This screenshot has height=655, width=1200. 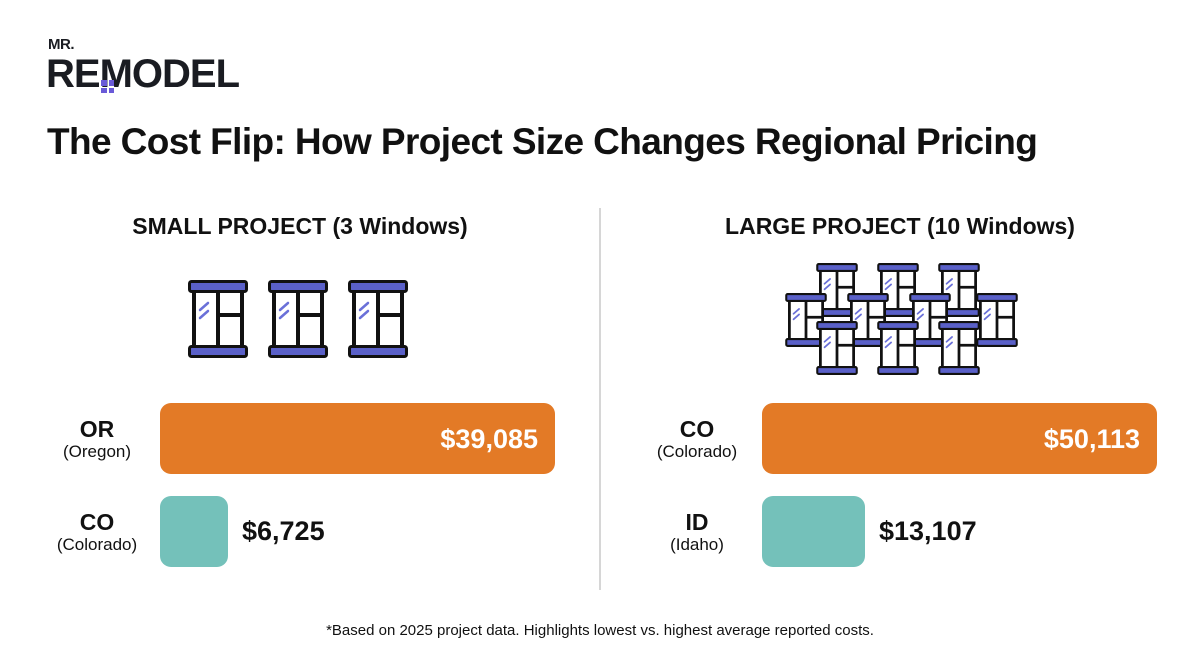 I want to click on small-project-heading: SMALL PROJECT (3 Windows), so click(x=300, y=226).